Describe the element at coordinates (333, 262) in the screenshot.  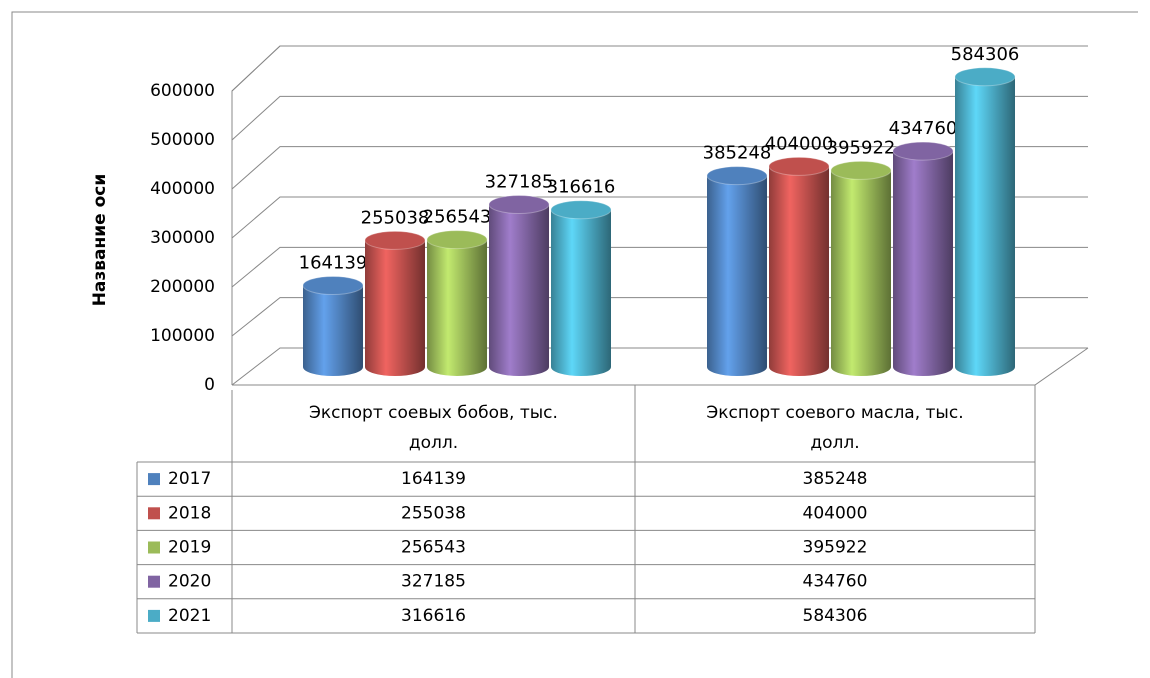
I see `value-label: 164139` at that location.